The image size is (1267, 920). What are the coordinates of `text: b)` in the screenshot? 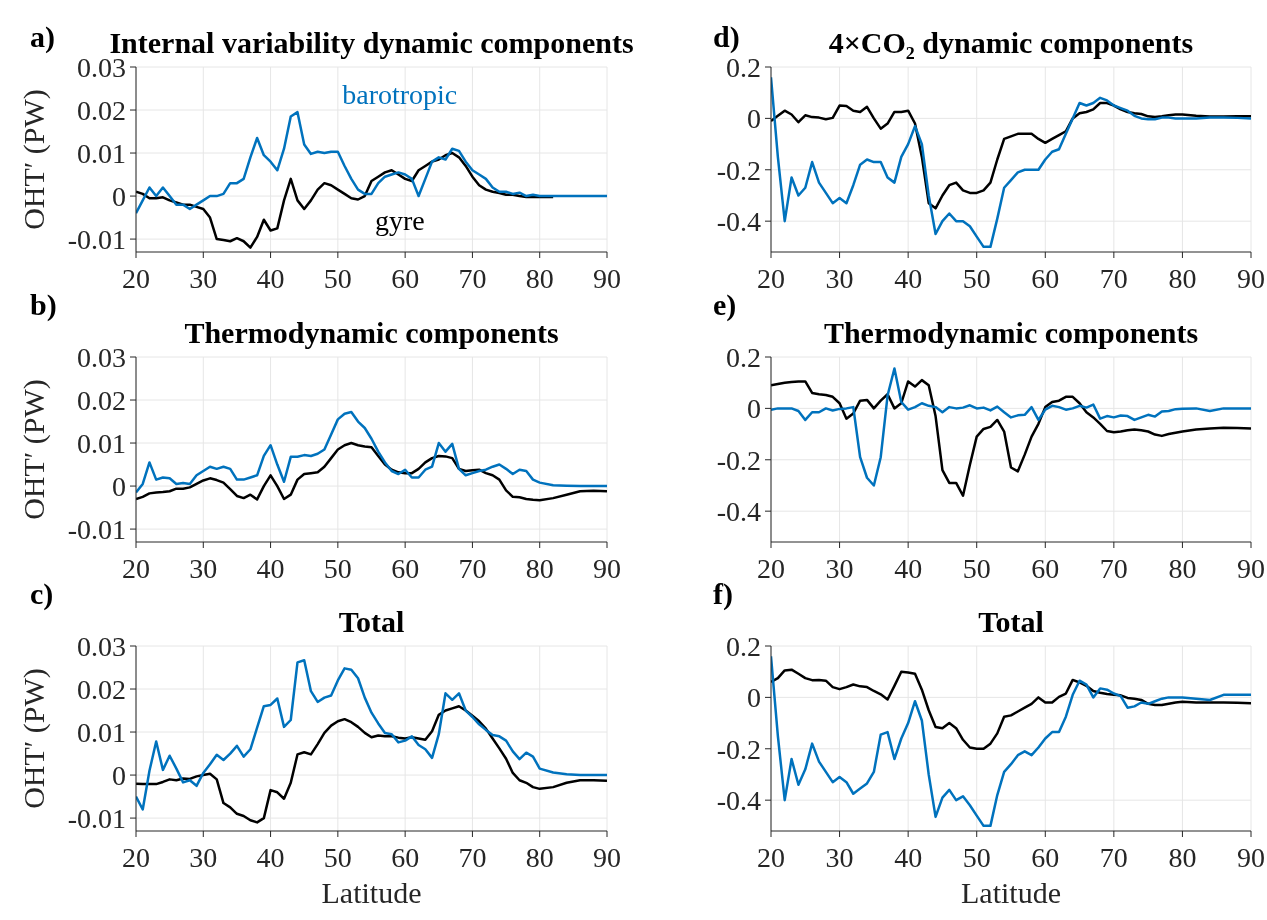 It's located at (43, 305).